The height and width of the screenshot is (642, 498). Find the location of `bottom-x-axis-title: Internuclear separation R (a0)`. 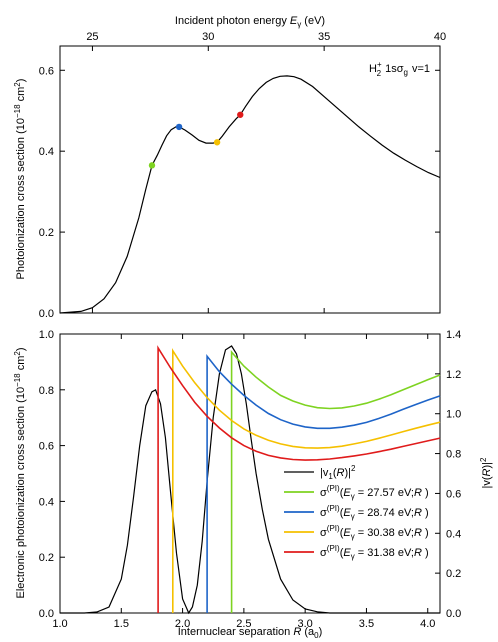

bottom-x-axis-title: Internuclear separation R (a0) is located at coordinates (250, 633).